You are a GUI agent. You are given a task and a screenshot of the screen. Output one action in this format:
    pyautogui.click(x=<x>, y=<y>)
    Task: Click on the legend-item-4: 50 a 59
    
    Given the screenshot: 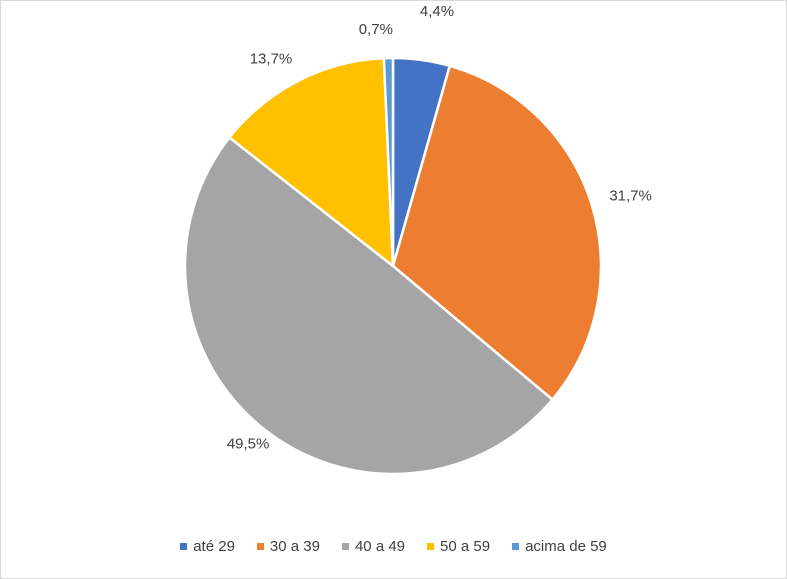 What is the action you would take?
    pyautogui.click(x=458, y=546)
    